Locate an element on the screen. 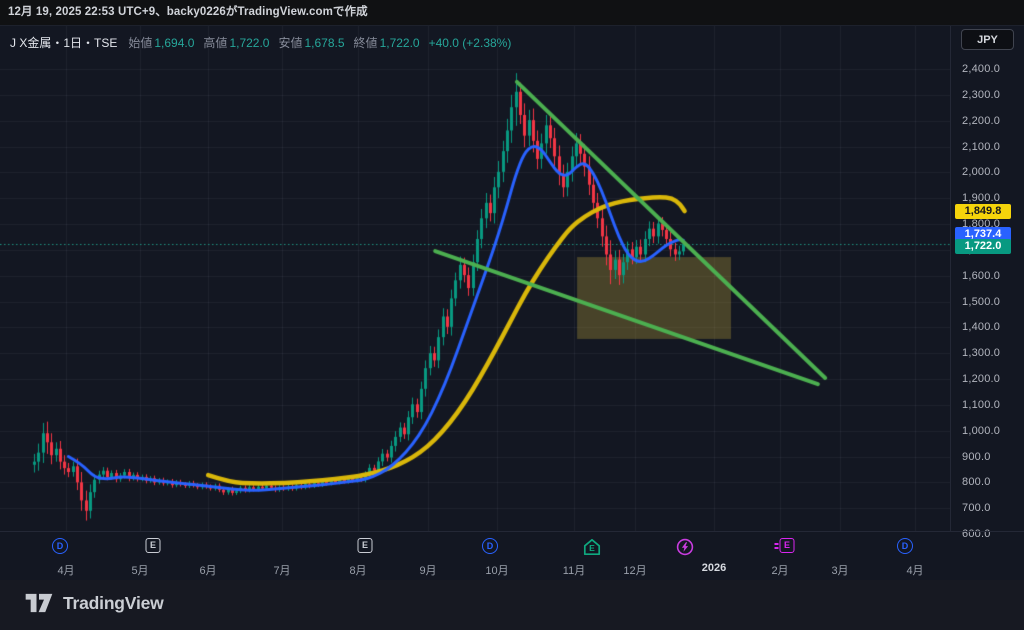 The image size is (1024, 630). price-tick: 1,400.0 is located at coordinates (981, 327).